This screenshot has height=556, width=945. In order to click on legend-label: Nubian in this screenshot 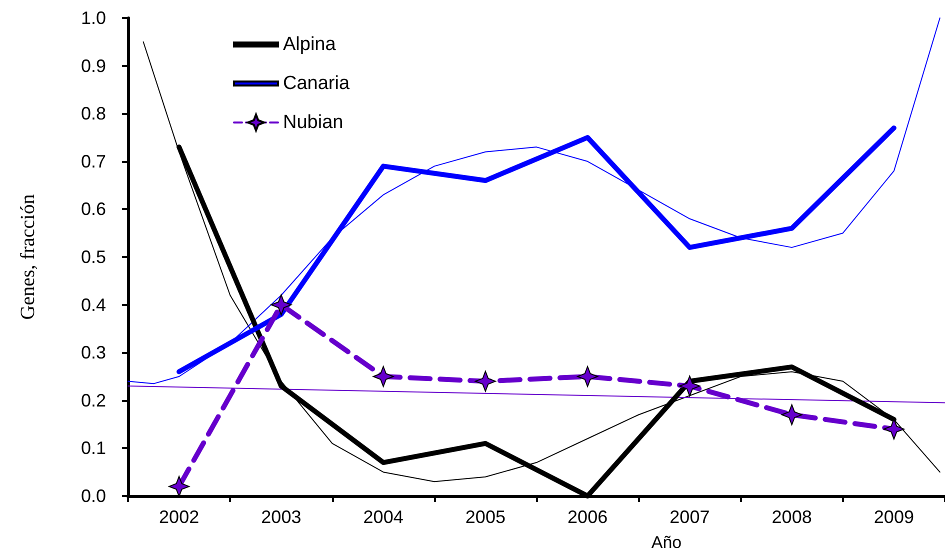, I will do `click(313, 122)`.